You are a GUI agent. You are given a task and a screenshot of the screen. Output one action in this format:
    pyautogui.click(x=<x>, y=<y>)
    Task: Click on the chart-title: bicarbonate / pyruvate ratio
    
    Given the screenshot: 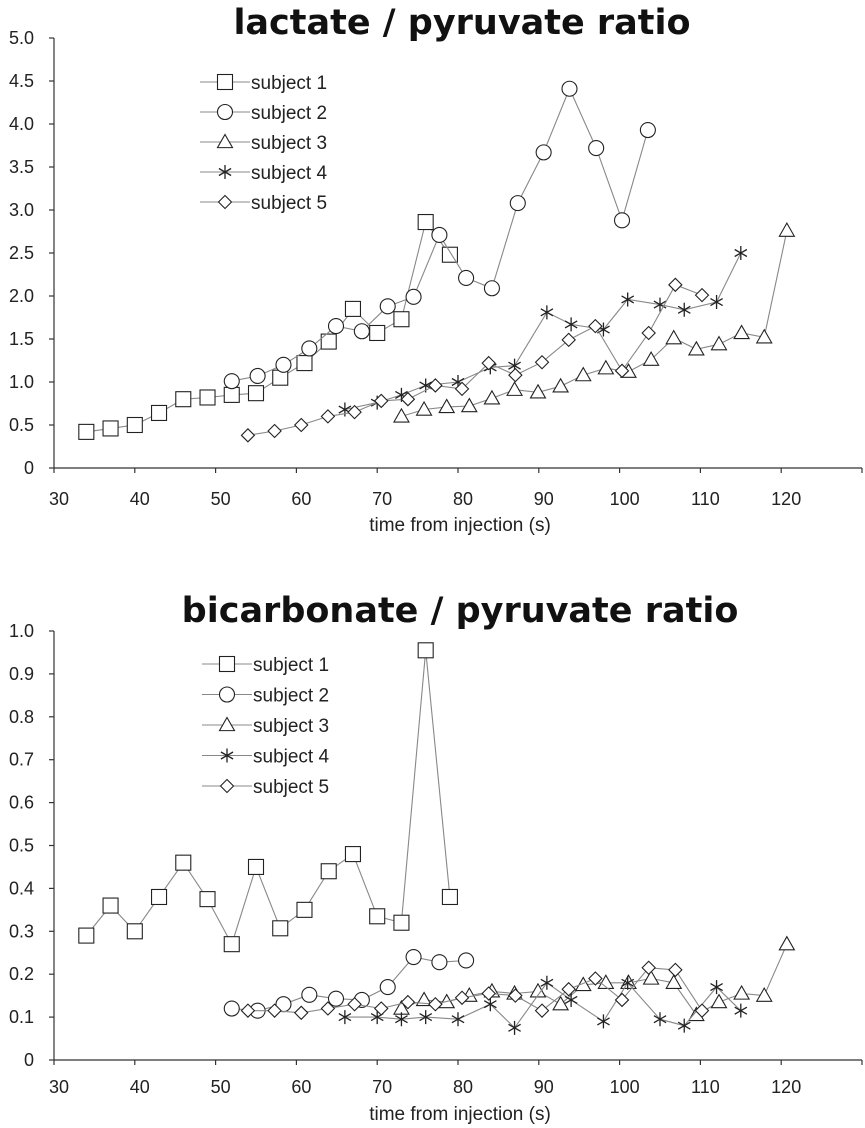 What is the action you would take?
    pyautogui.click(x=460, y=611)
    